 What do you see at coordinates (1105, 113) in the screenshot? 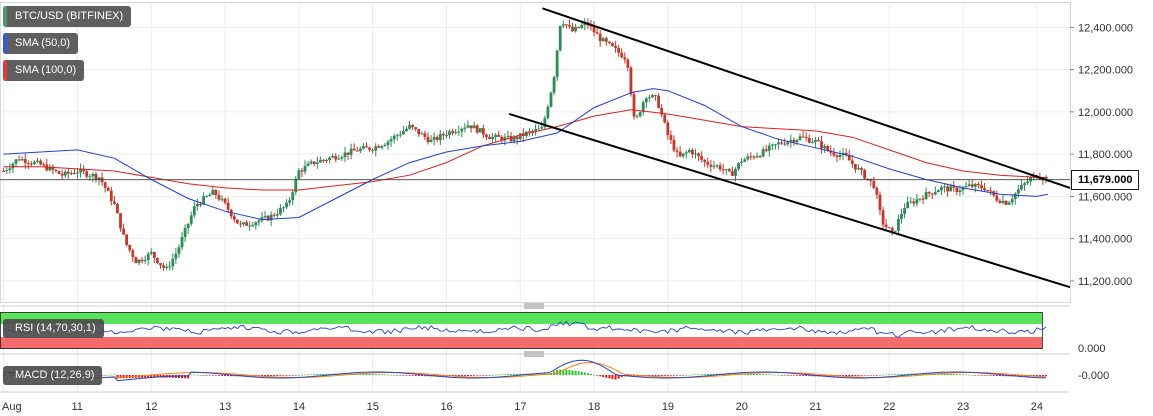
I see `y-tick-label: 12,000.000` at bounding box center [1105, 113].